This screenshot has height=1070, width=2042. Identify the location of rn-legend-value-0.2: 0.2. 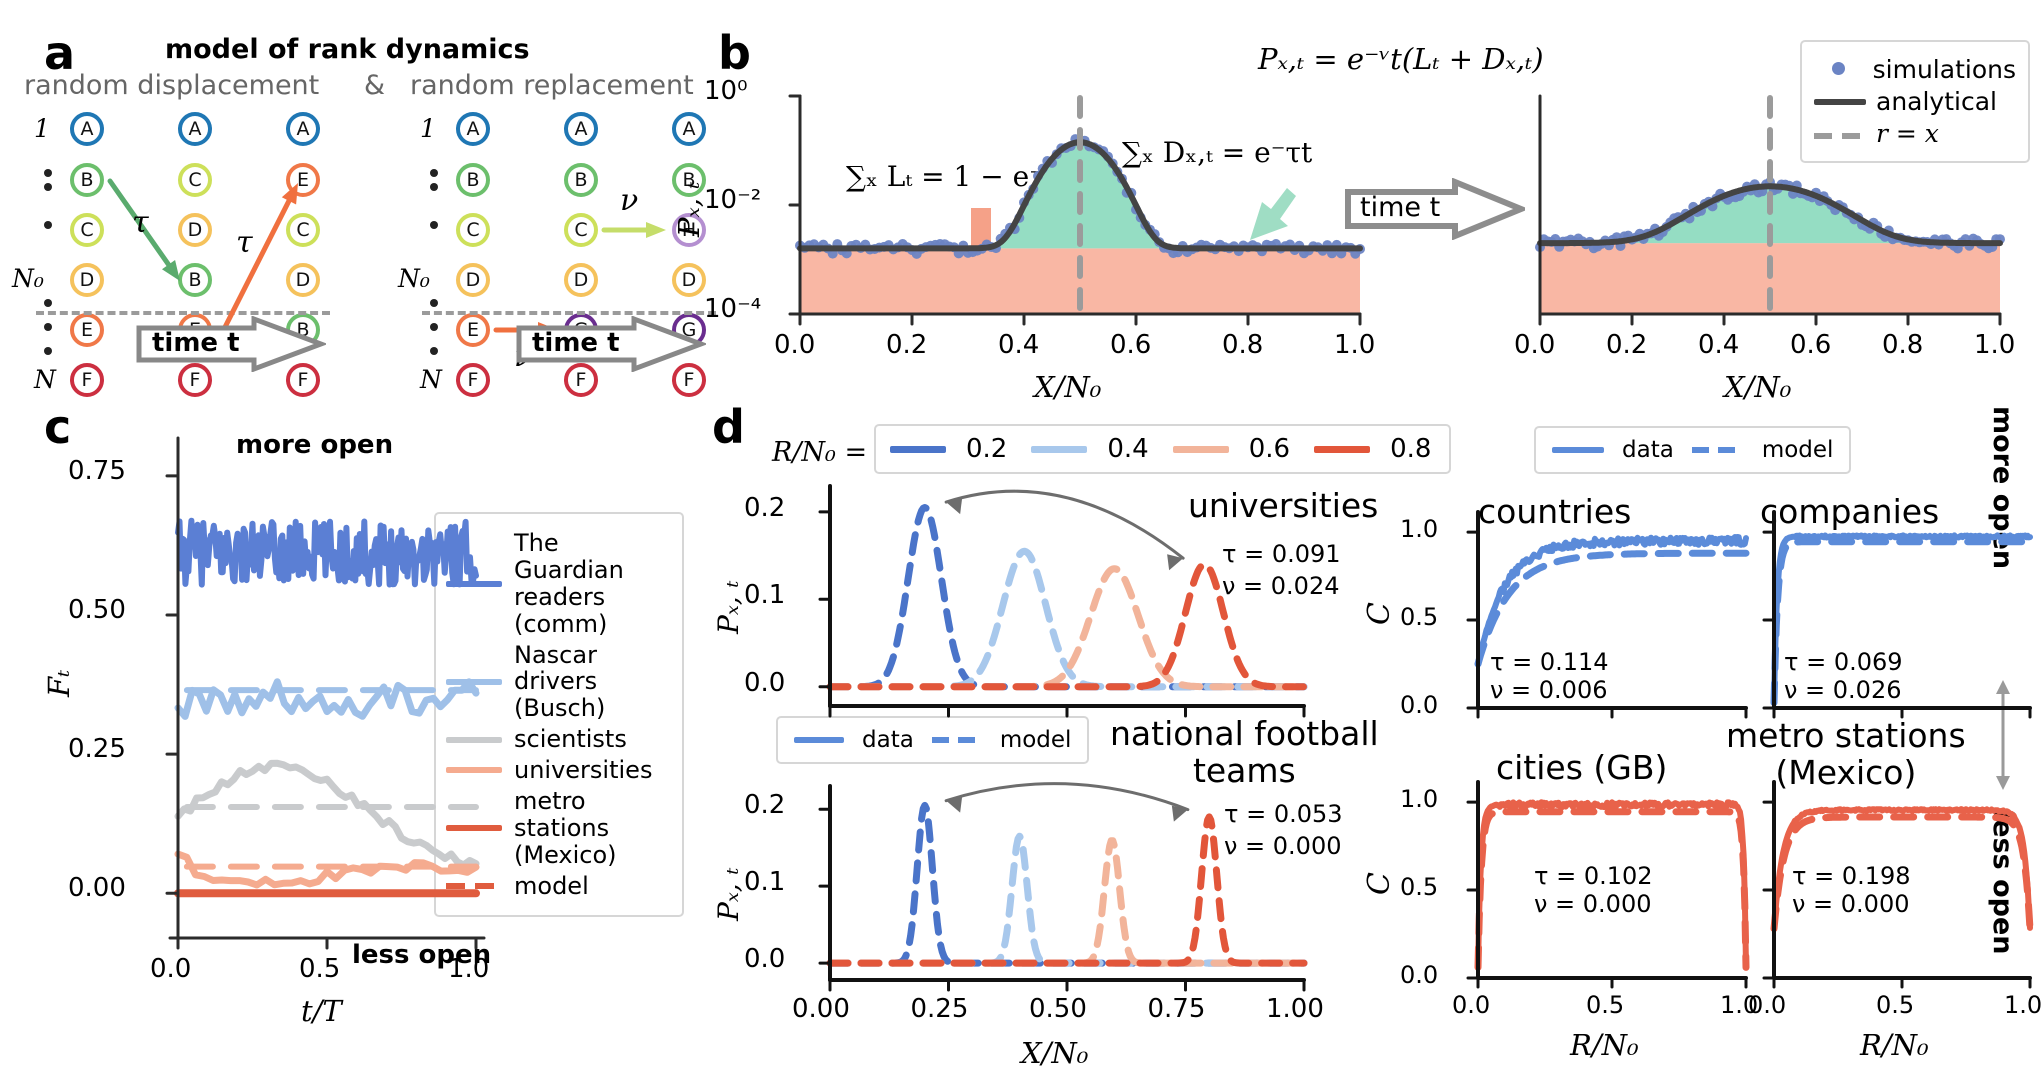
(987, 449).